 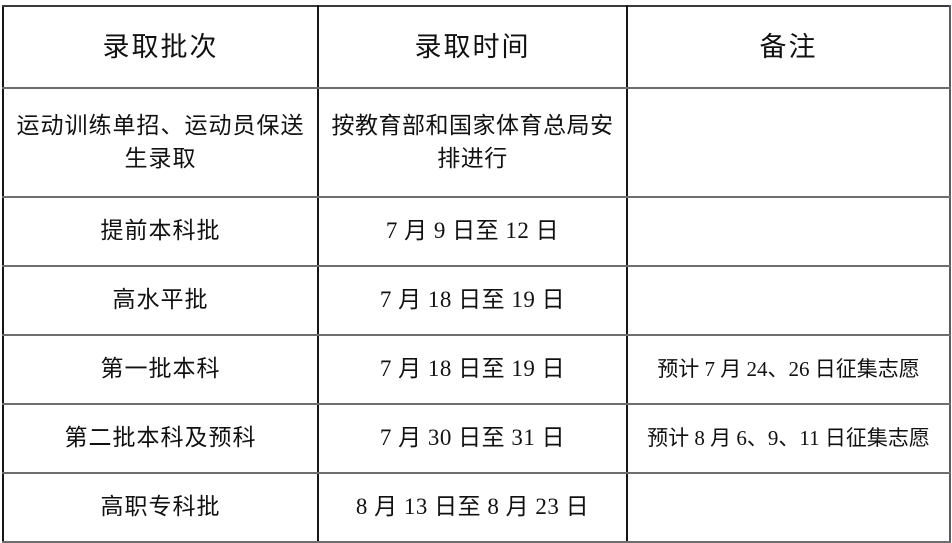 What do you see at coordinates (788, 47) in the screenshot?
I see `column-header-remark: 备注` at bounding box center [788, 47].